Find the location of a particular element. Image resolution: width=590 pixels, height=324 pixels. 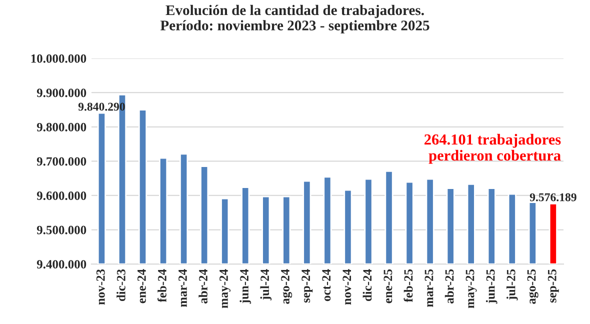

x-tick-label: nov-23 is located at coordinates (100, 287).